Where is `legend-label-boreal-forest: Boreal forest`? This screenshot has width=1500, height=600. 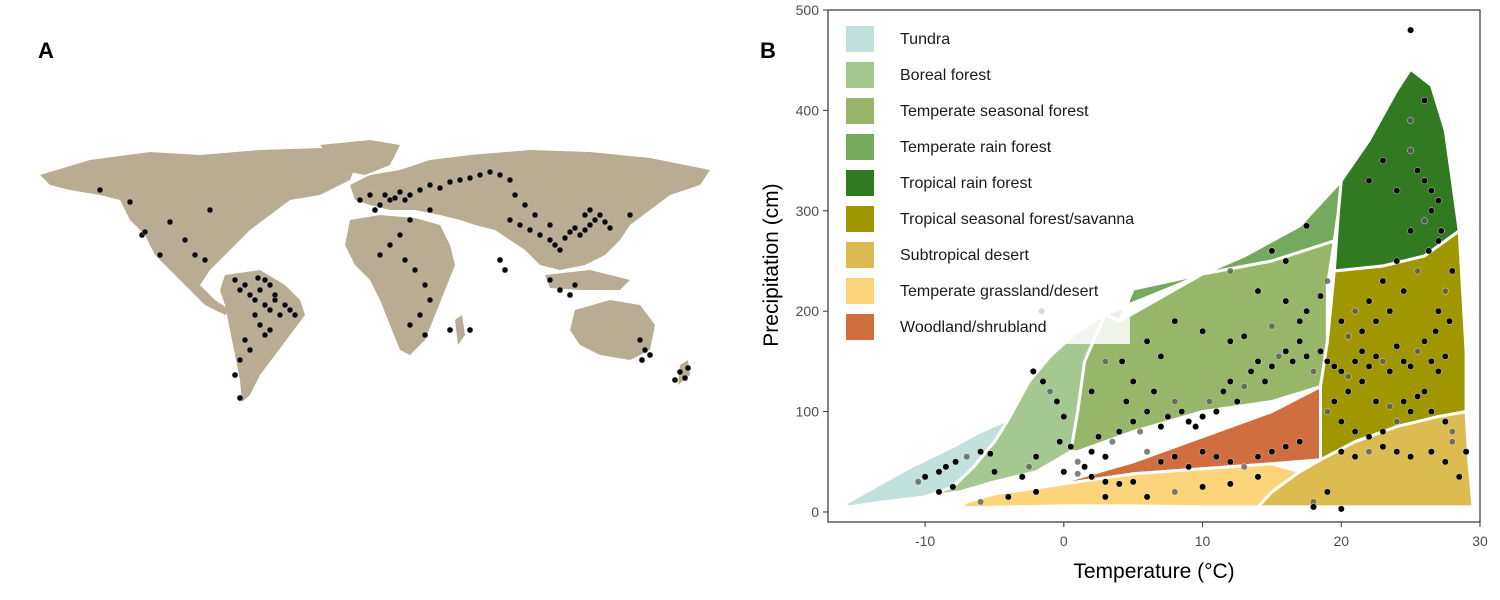 legend-label-boreal-forest: Boreal forest is located at coordinates (945, 75).